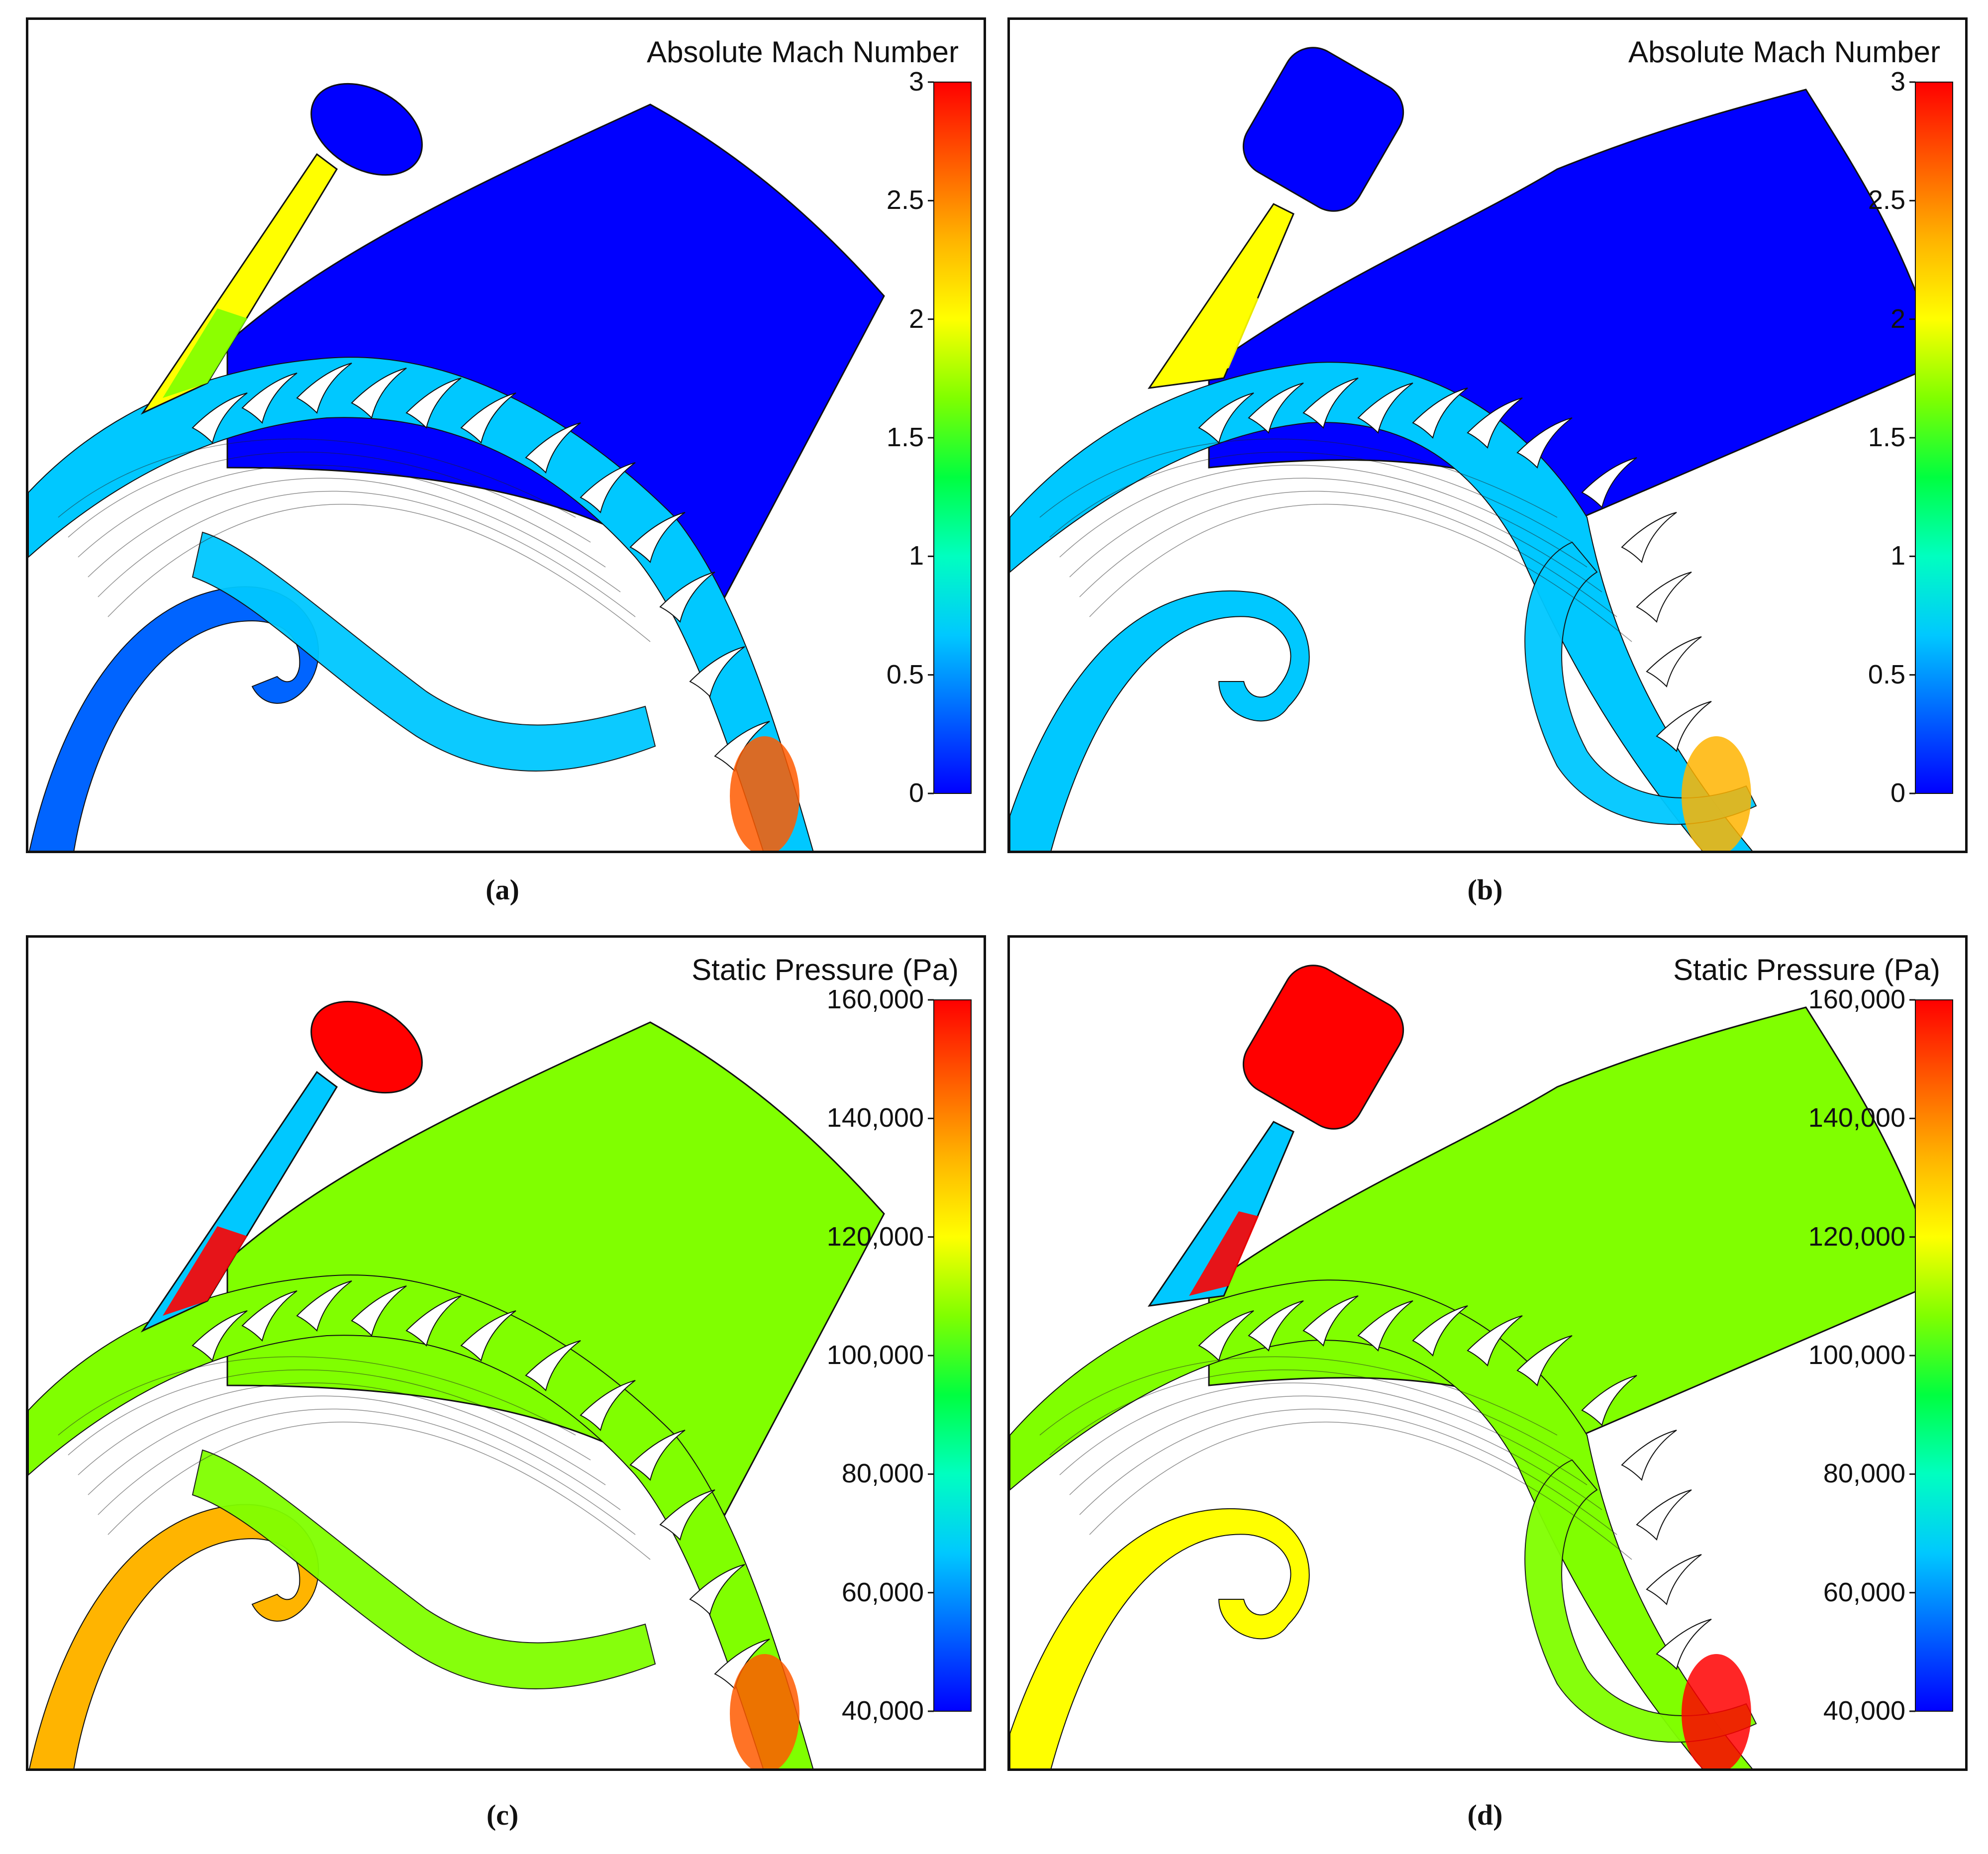 The width and height of the screenshot is (1988, 1854). What do you see at coordinates (1857, 999) in the screenshot?
I see `chart-3-colorbar-tick-label-0: 160,000` at bounding box center [1857, 999].